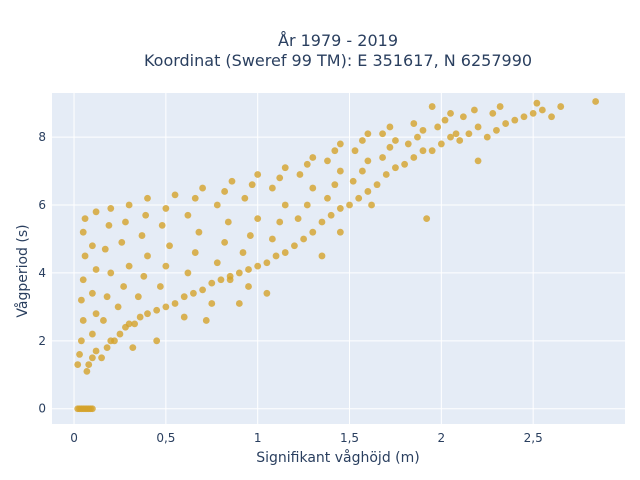  Describe the element at coordinates (306, 438) in the screenshot. I see `x-axis-ticks: 0 0,5 1 1,5 2 2,5` at that location.